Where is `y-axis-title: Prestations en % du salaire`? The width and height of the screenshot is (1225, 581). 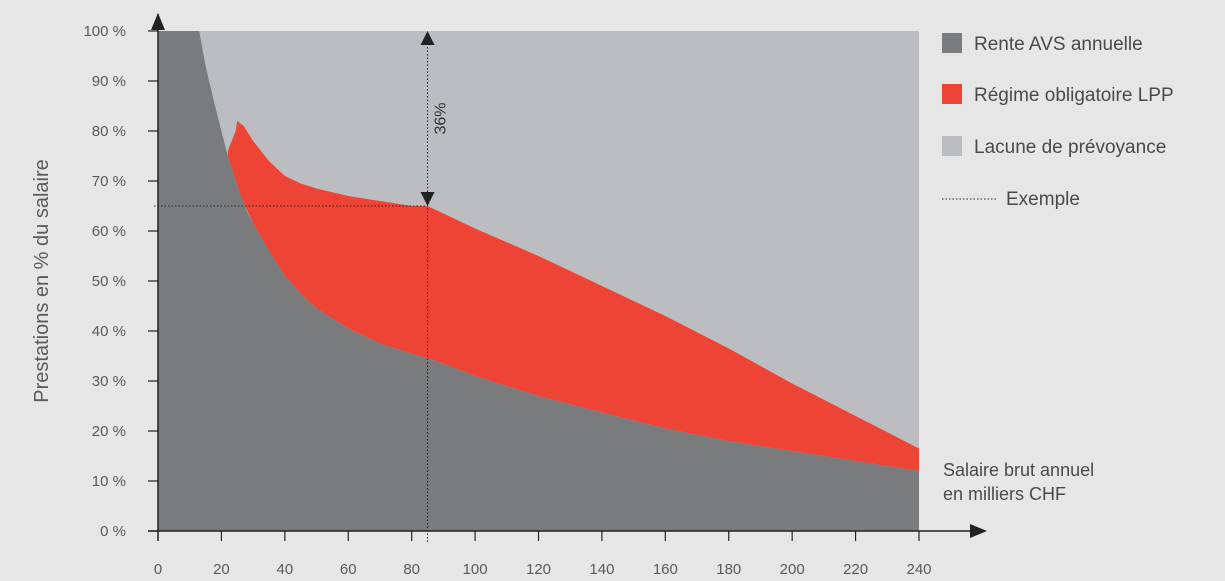 y-axis-title: Prestations en % du salaire is located at coordinates (42, 280).